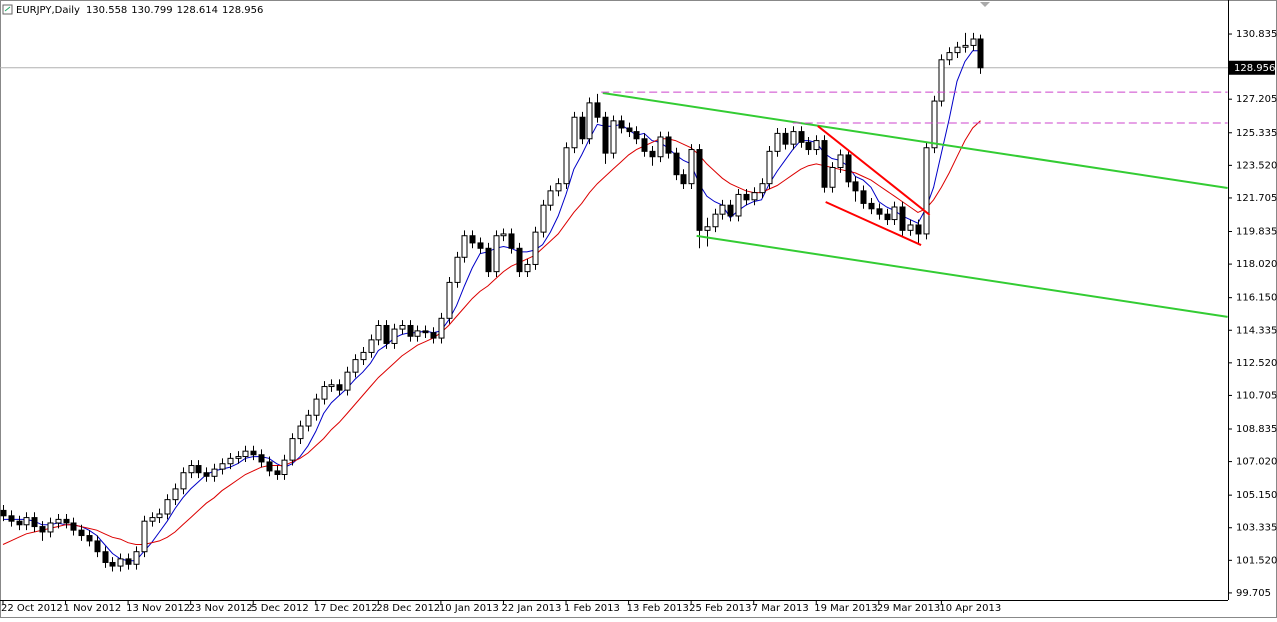 This screenshot has height=622, width=1277. What do you see at coordinates (197, 10) in the screenshot?
I see `last-low: 128.614` at bounding box center [197, 10].